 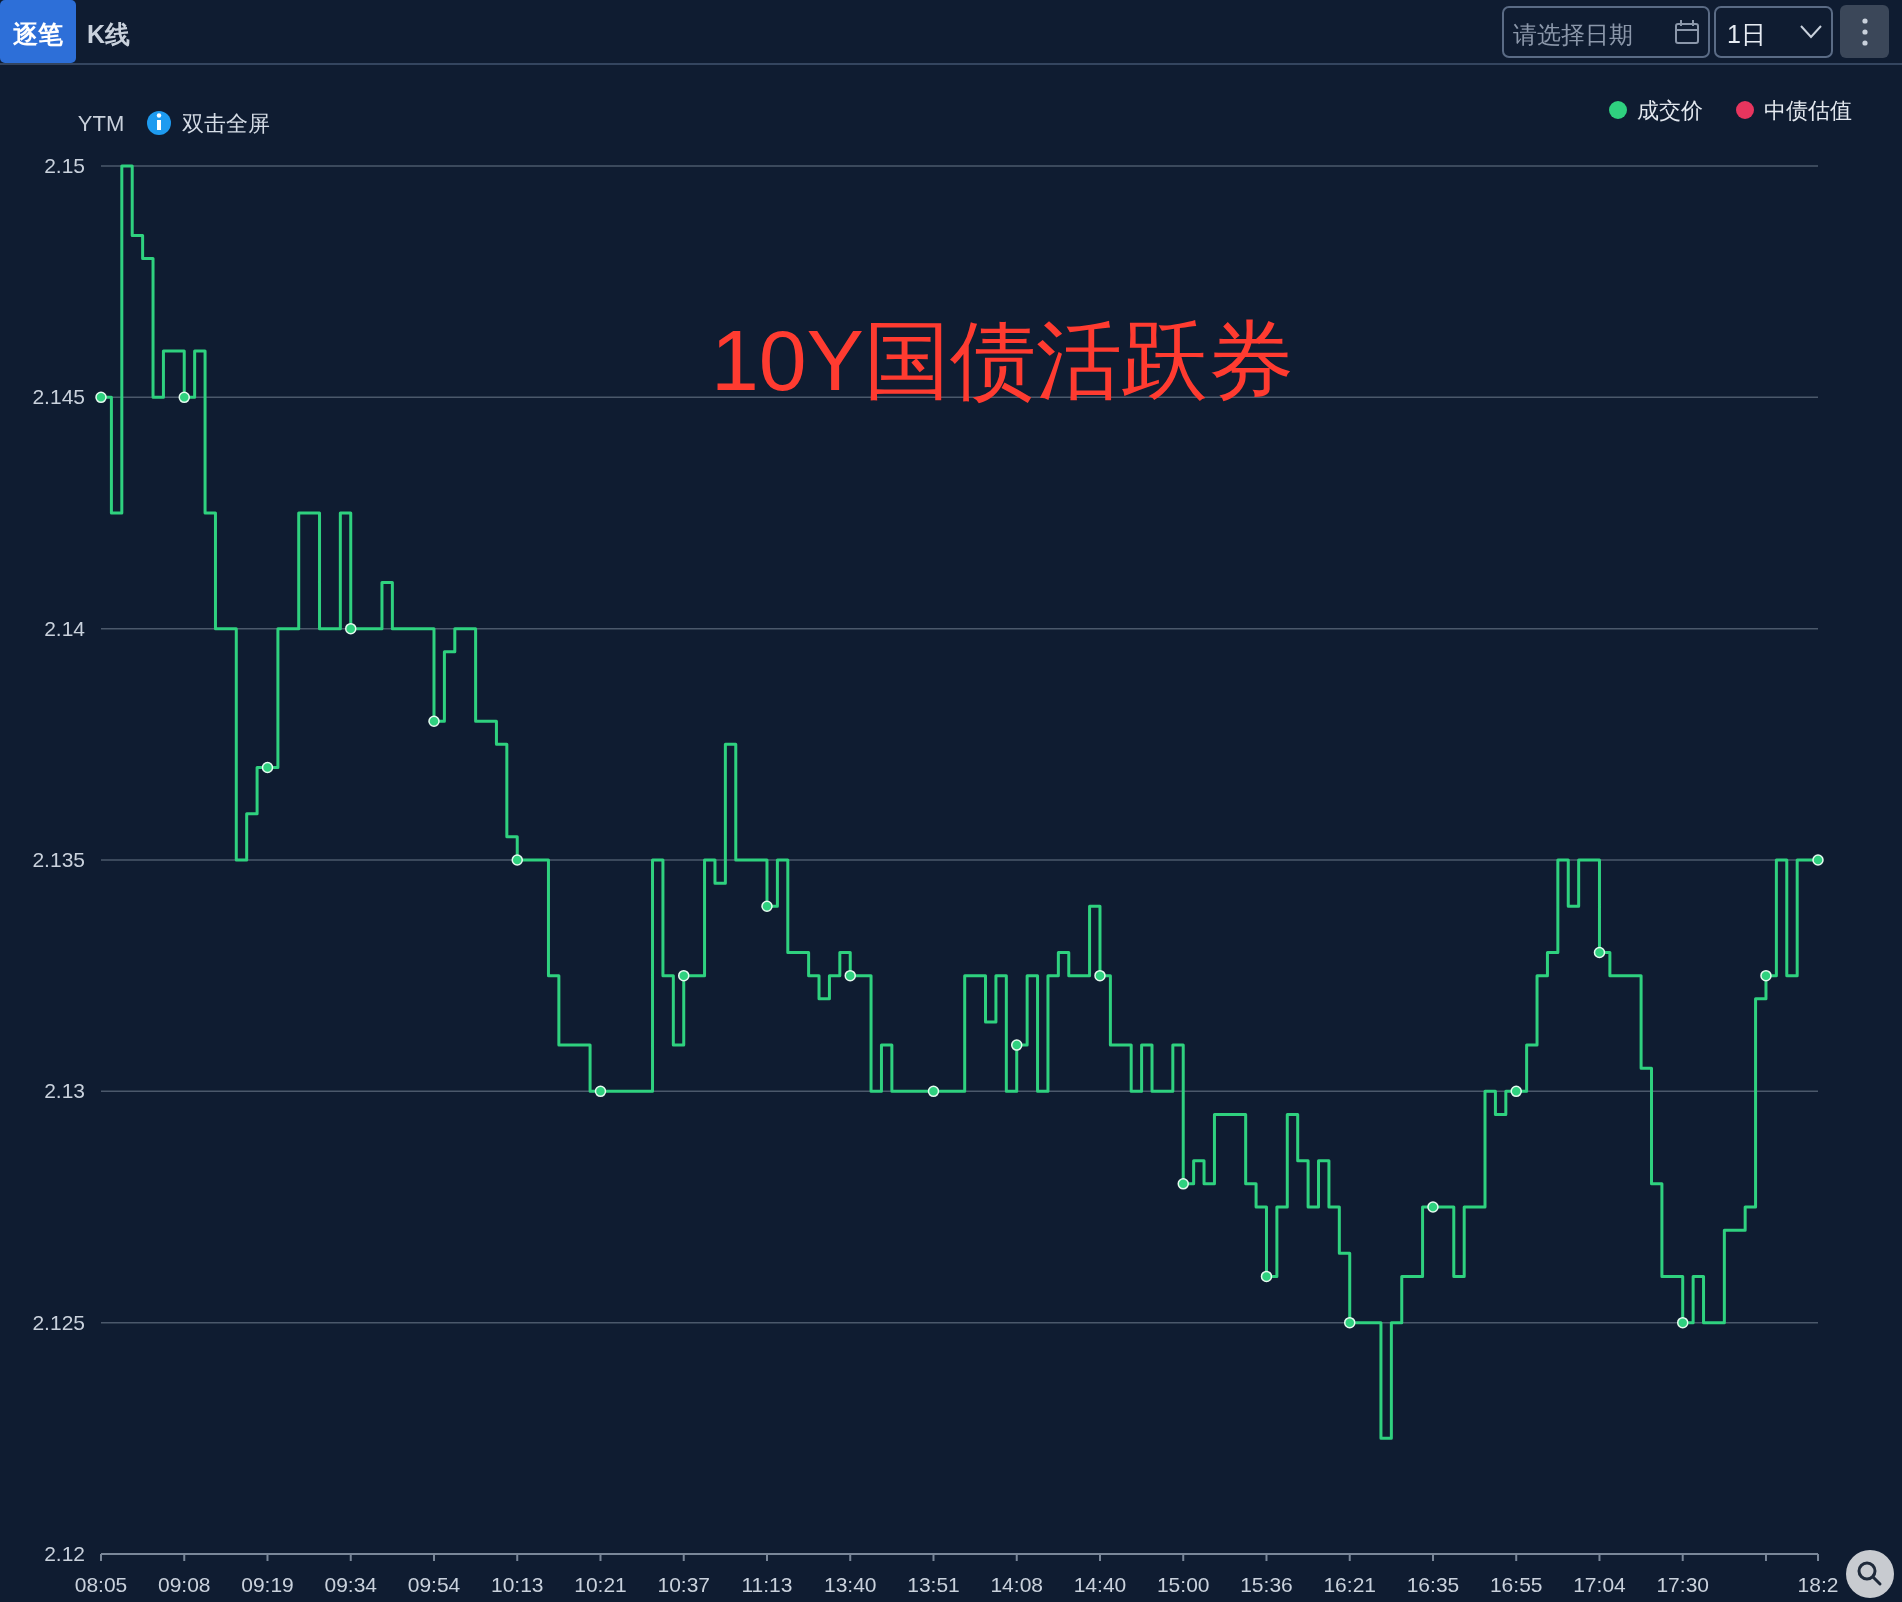 What do you see at coordinates (64, 1091) in the screenshot?
I see `y-tick-label: 2.13` at bounding box center [64, 1091].